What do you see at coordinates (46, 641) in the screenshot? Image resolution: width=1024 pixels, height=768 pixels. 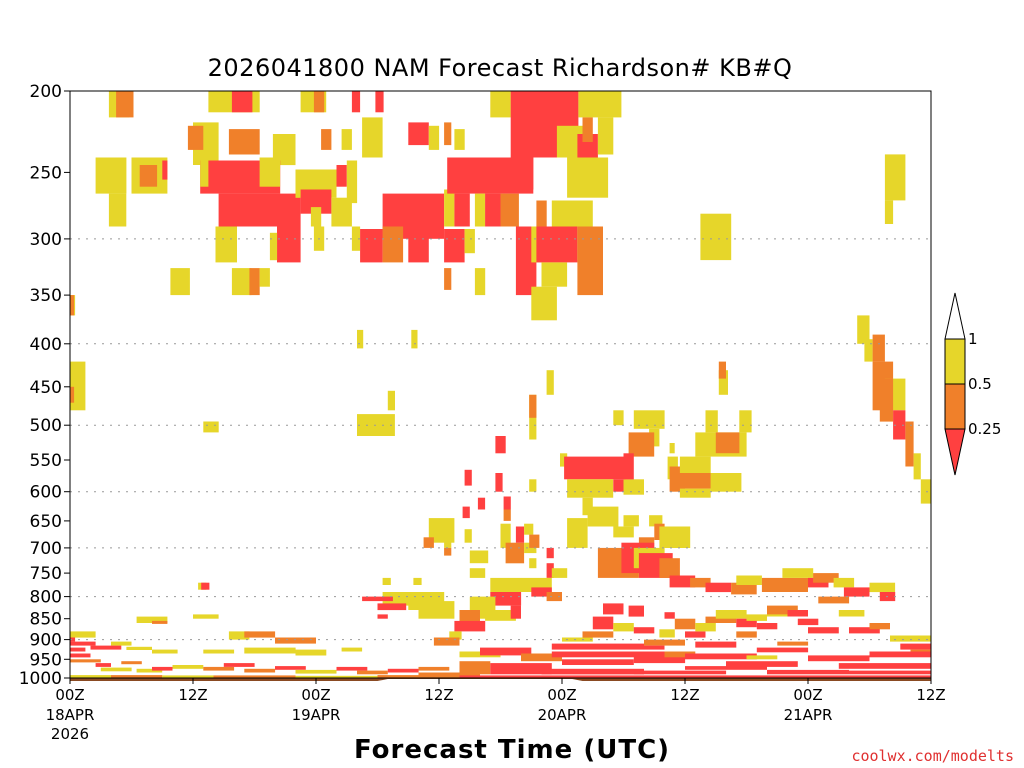 I see `y-tick-label: 900` at bounding box center [46, 641].